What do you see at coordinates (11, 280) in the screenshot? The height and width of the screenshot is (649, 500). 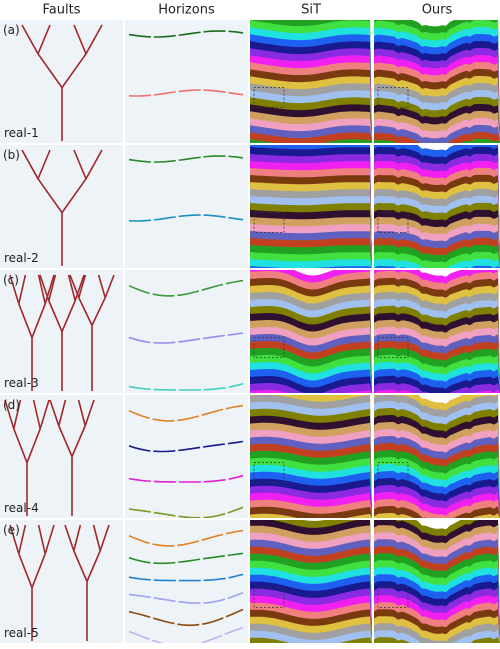 I see `row-letter: (c)` at bounding box center [11, 280].